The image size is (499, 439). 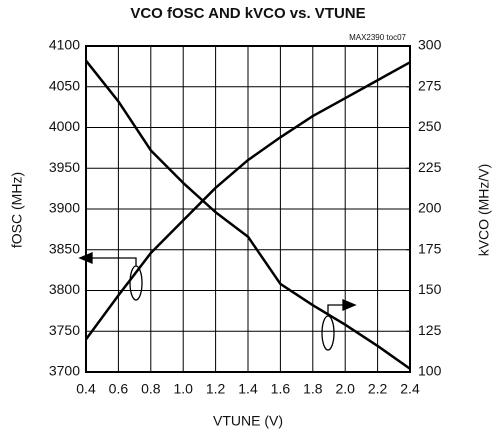 I want to click on y2-tick-label: 125, so click(x=430, y=330).